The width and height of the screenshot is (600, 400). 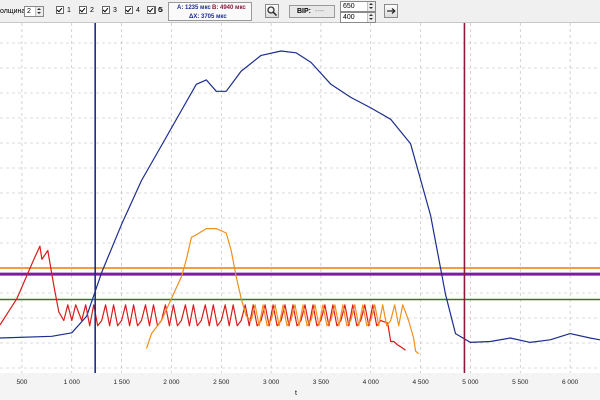 I want to click on x-axis-band, so click(x=300, y=386).